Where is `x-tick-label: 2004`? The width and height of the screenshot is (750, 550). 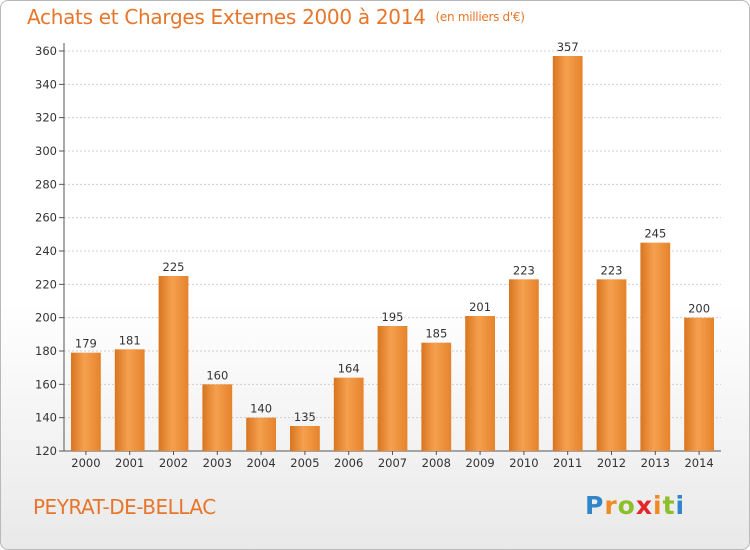 x-tick-label: 2004 is located at coordinates (260, 463).